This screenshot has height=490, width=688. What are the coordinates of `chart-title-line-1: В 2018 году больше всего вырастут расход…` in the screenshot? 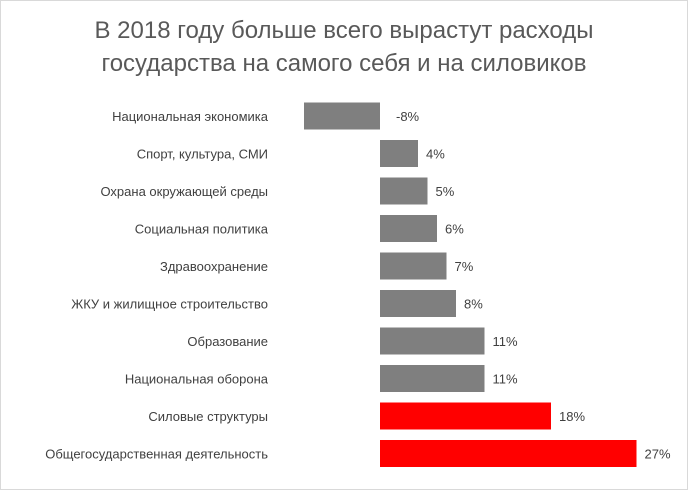 It's located at (344, 30).